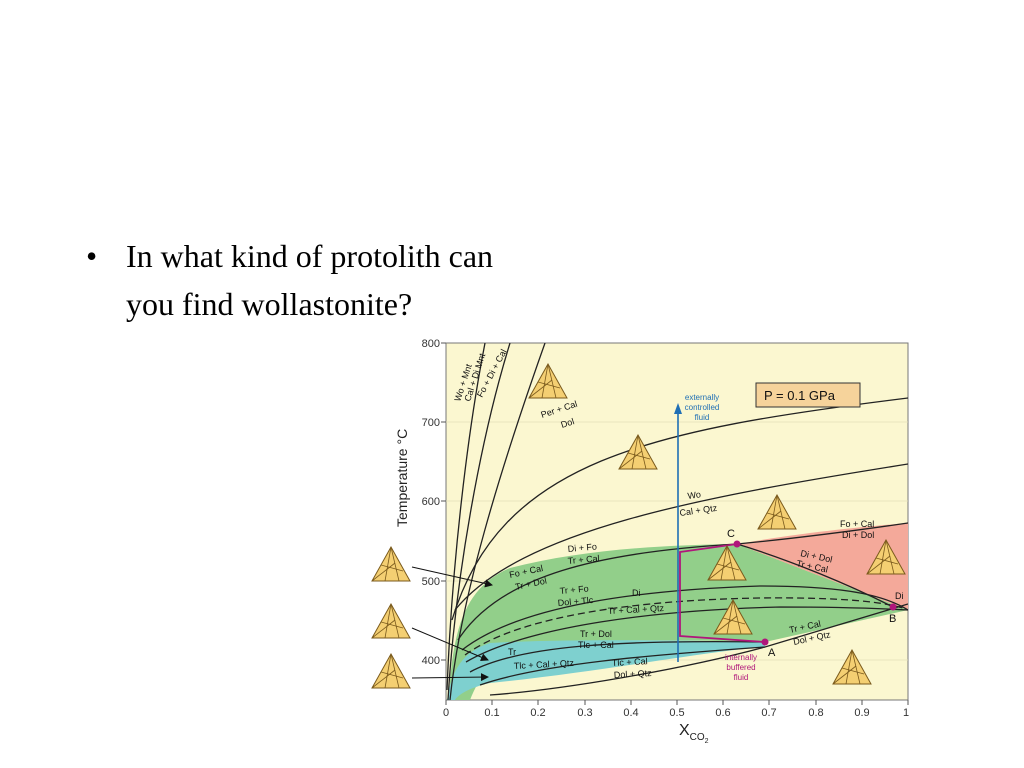 Image resolution: width=1024 pixels, height=768 pixels. I want to click on y-tick-label: 400, so click(431, 661).